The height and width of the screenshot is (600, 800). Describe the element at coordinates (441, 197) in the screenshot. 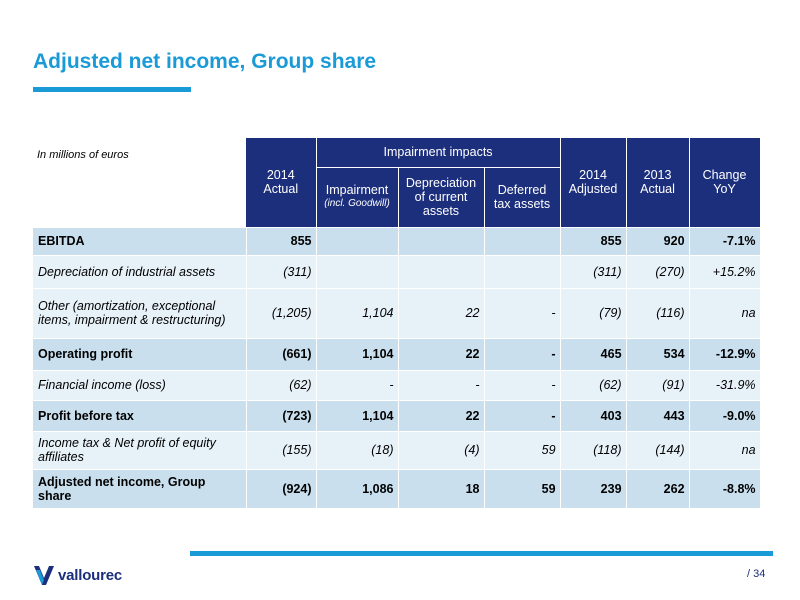

I see `header-depreciation: Depreciation of current assets` at that location.